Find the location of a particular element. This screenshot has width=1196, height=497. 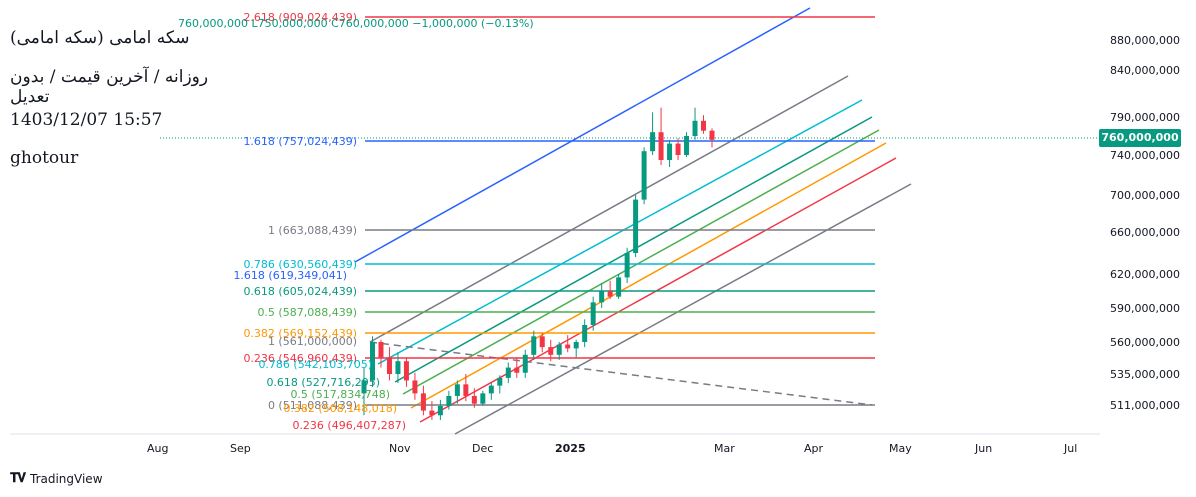

tradingview-logo-icon: 𝐓𝐕 is located at coordinates (18, 478).